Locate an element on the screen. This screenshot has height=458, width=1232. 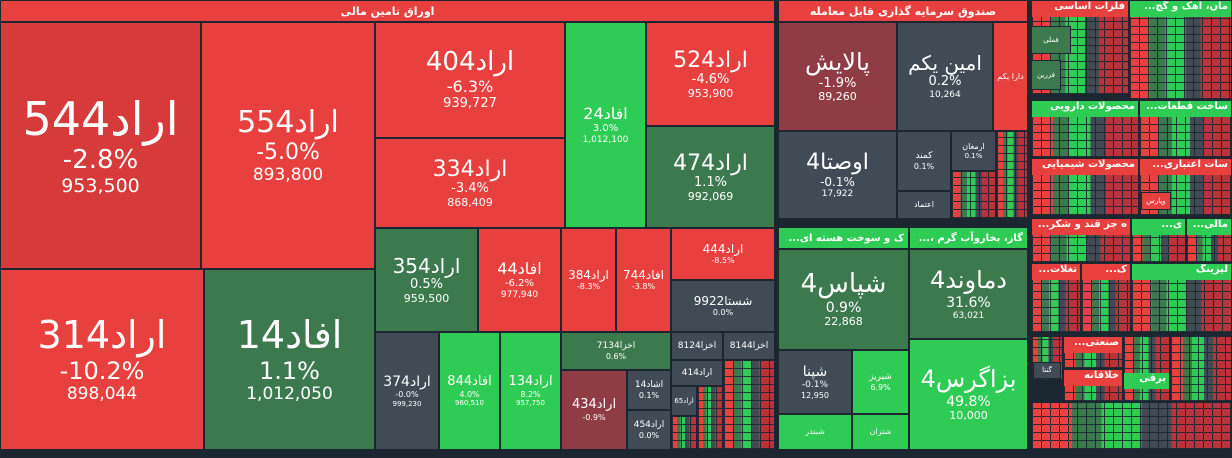
sector-misc-4: لیزینگ is located at coordinates (1181, 298).